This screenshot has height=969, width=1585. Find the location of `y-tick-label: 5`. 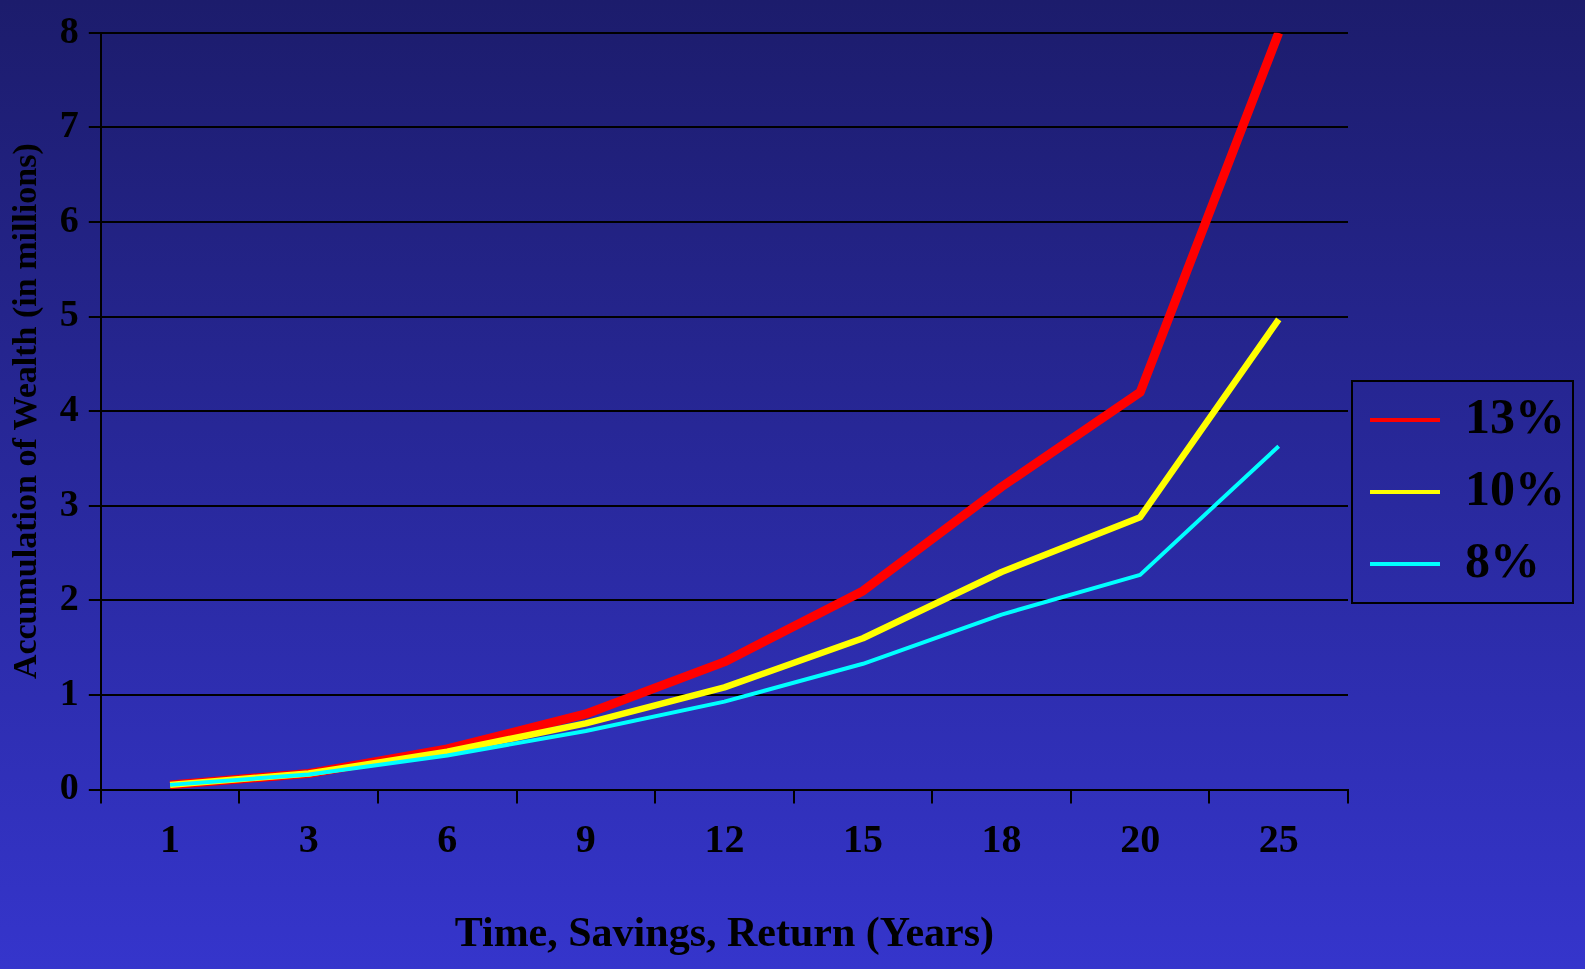

y-tick-label: 5 is located at coordinates (69, 313).